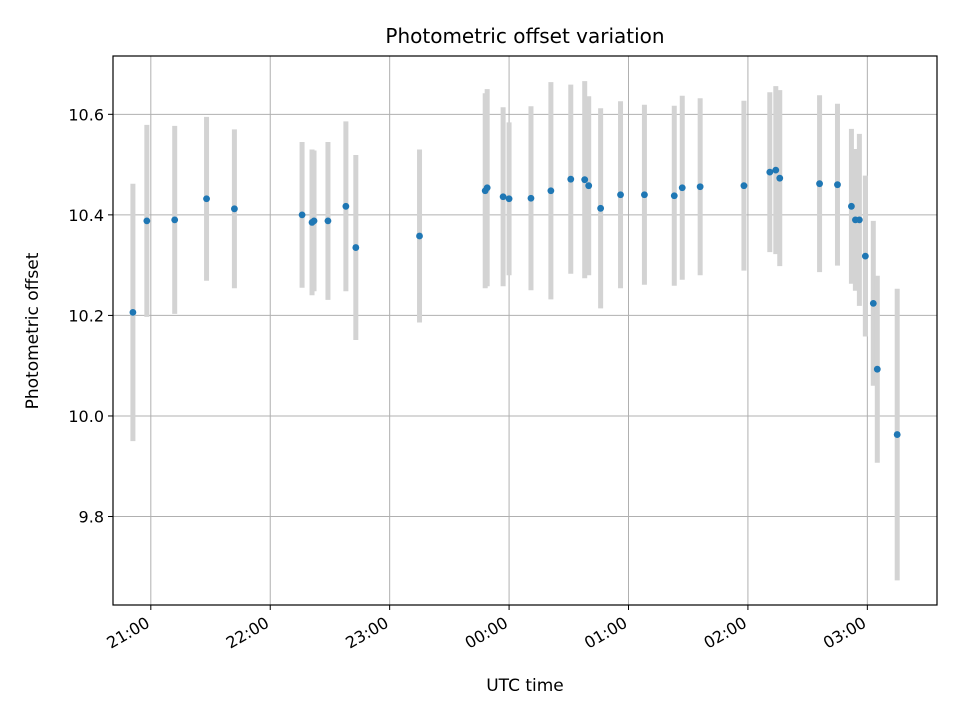  I want to click on y-tick-label: 10.2, so click(86, 315).